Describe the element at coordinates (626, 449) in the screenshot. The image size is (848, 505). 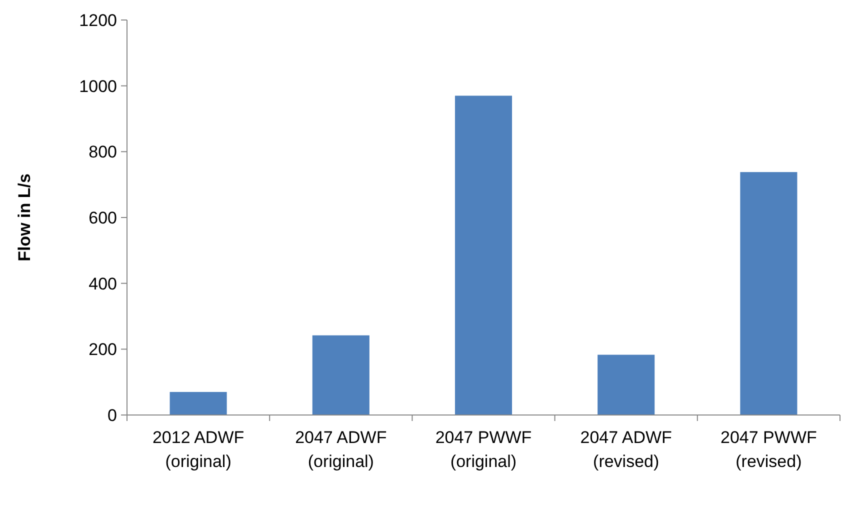
I see `x-tick-label: 2047 ADWF (revised)` at that location.